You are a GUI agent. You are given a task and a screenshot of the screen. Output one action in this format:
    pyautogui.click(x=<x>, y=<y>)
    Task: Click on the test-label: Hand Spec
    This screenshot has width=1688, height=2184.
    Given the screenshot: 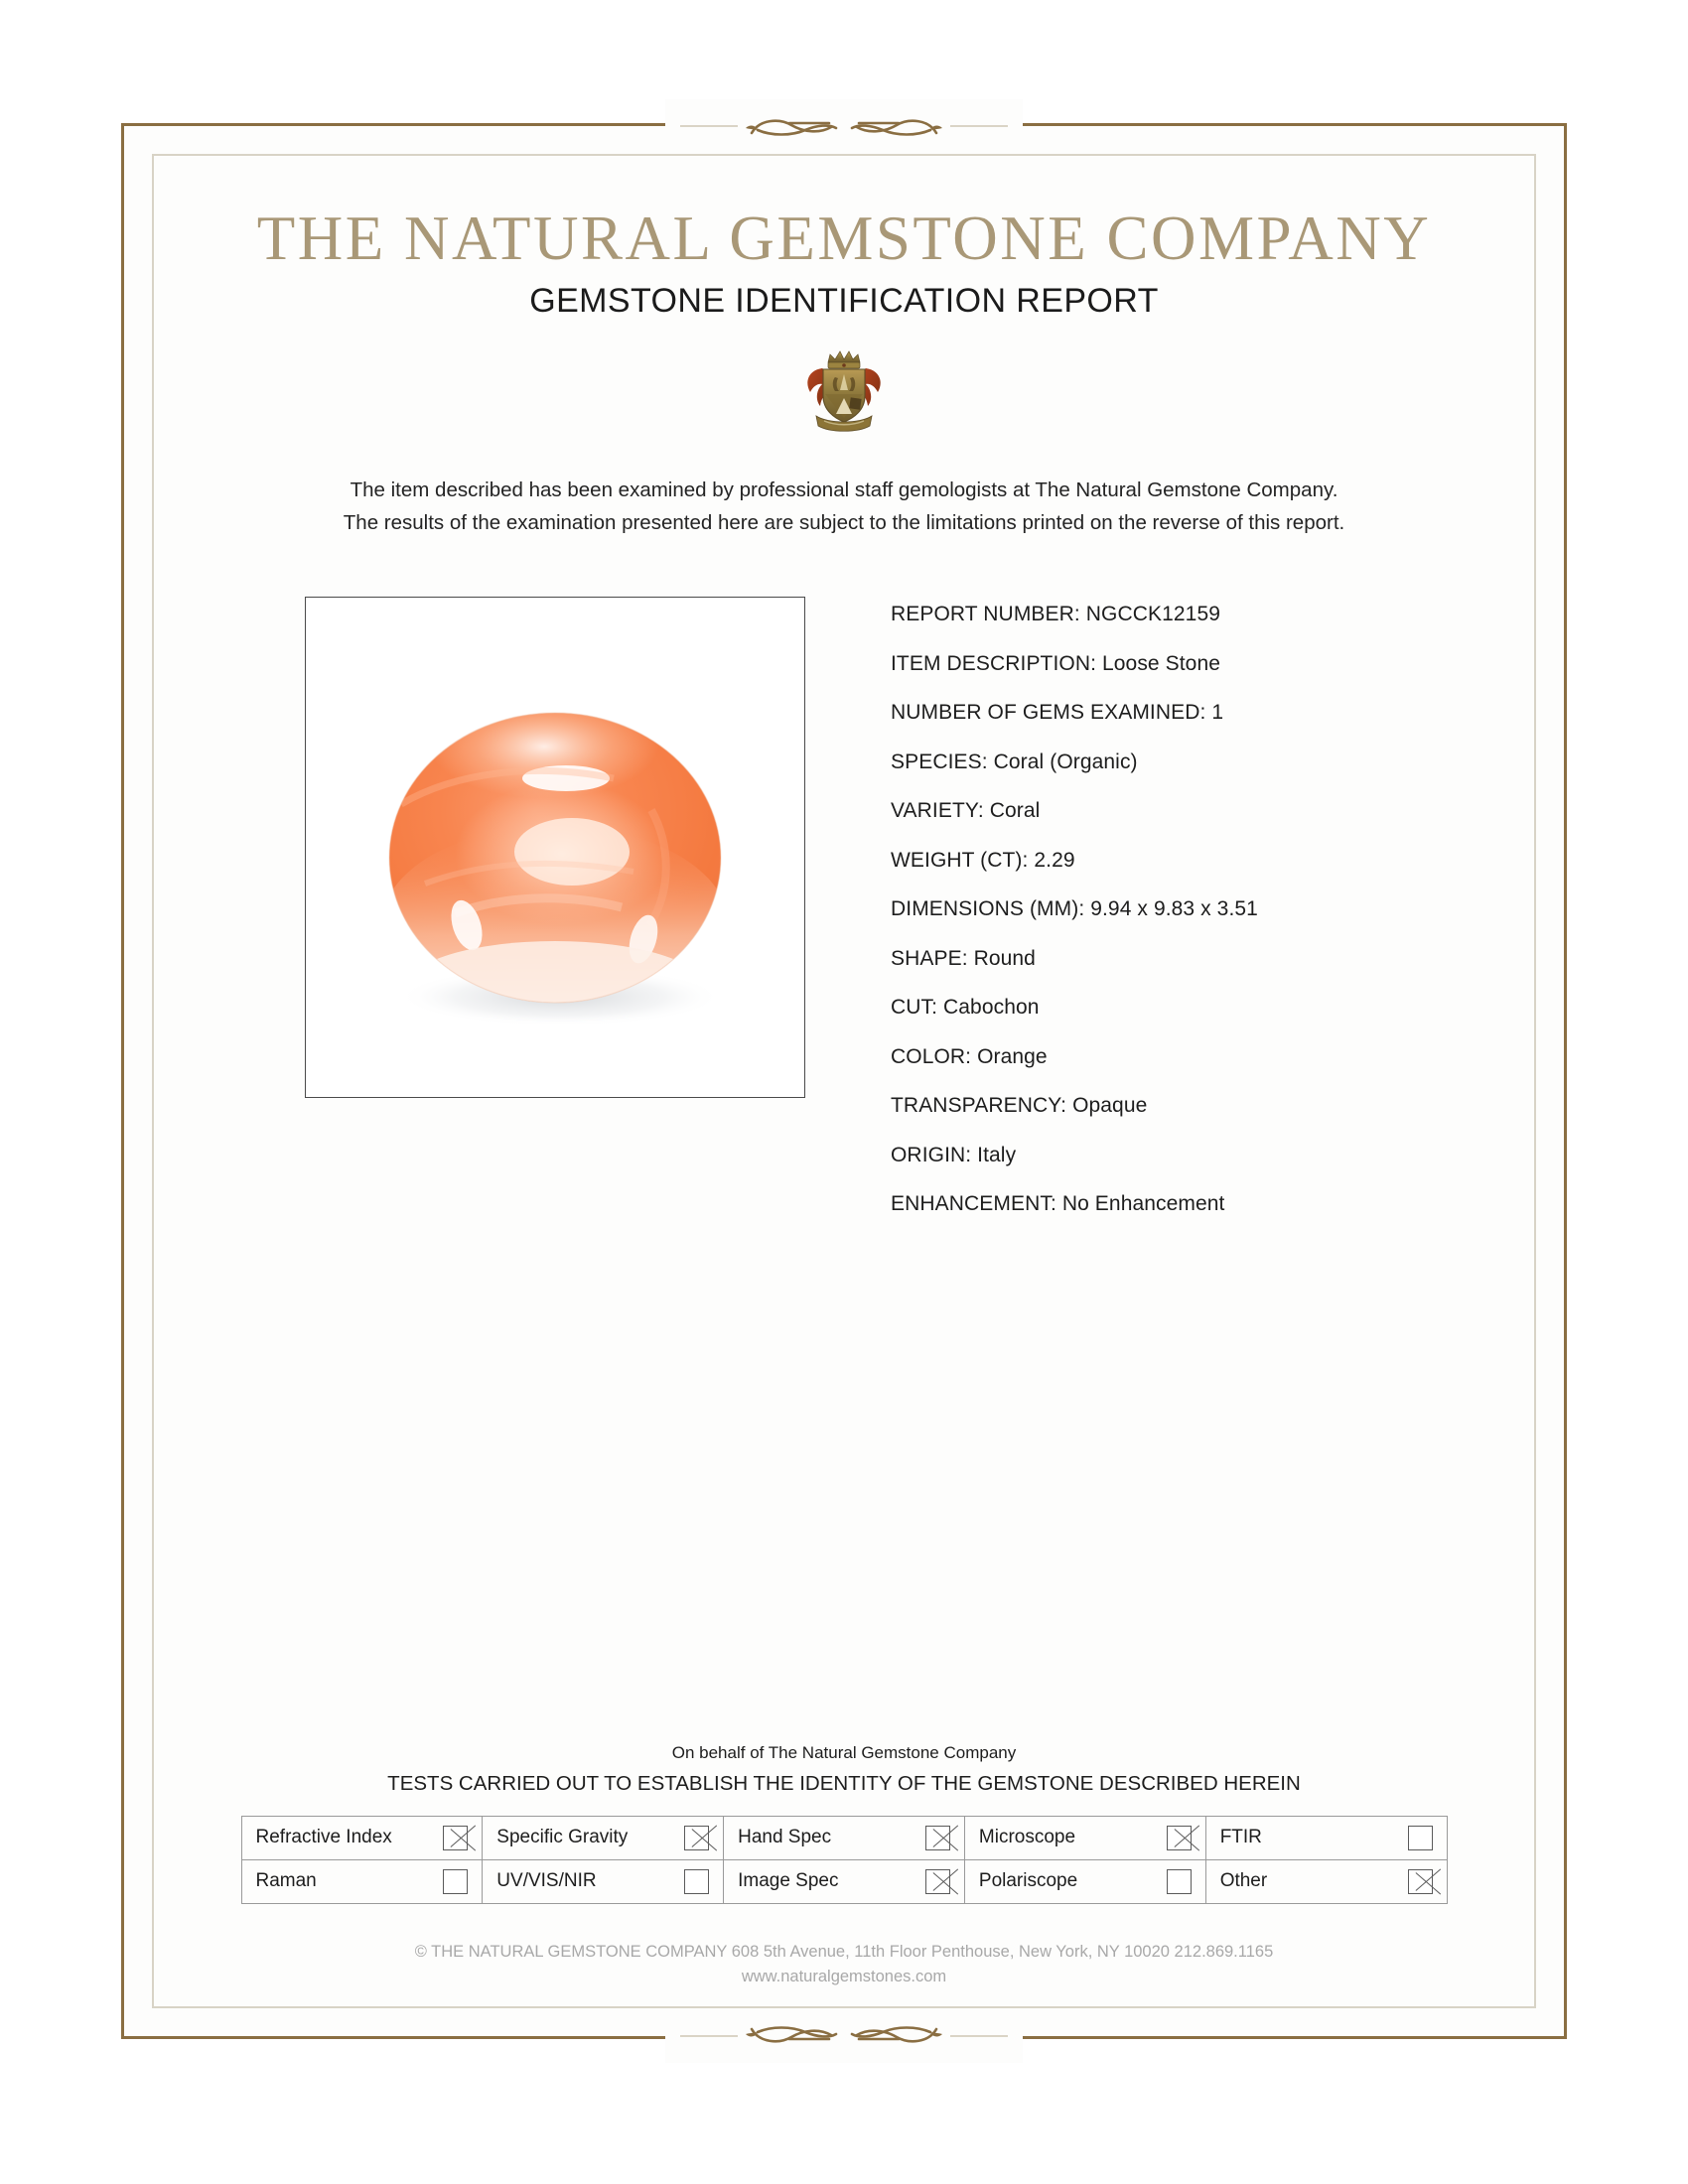 What is the action you would take?
    pyautogui.click(x=785, y=1837)
    